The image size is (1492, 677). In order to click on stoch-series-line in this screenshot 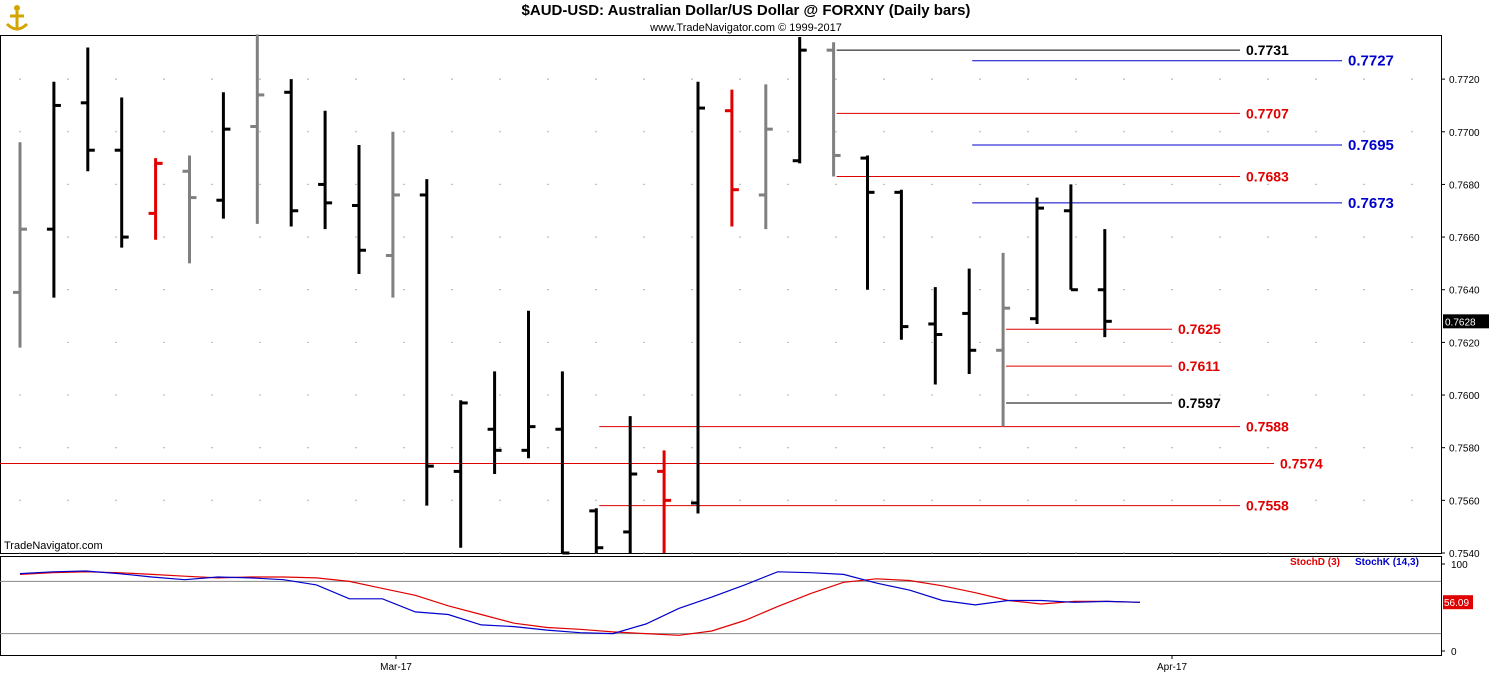, I will do `click(580, 602)`.